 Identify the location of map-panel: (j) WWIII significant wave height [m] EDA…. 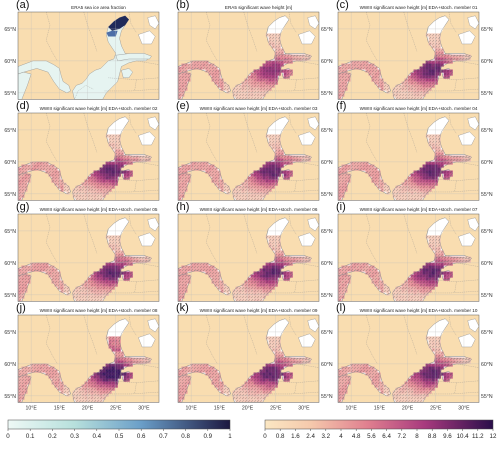
(81, 356).